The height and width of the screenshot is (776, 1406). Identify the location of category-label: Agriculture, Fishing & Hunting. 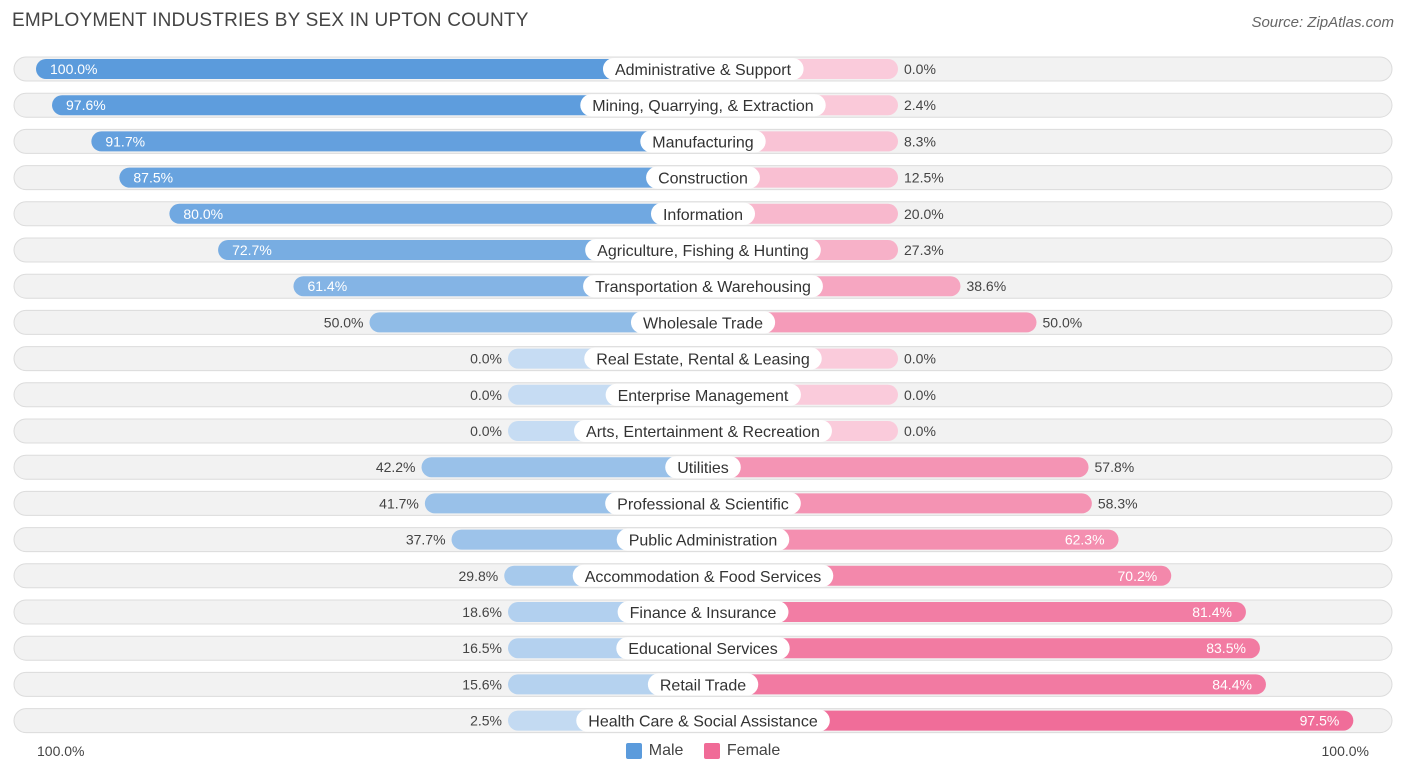
(703, 250).